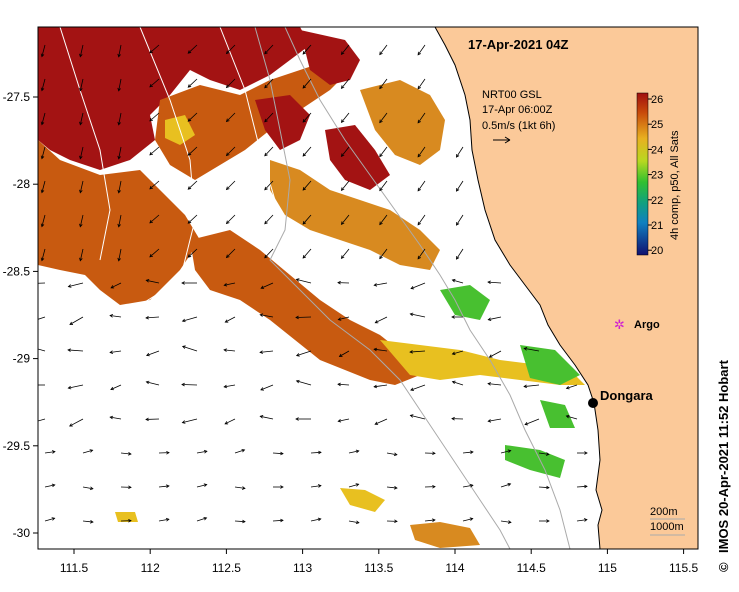  I want to click on copyright-symbol: ©, so click(723, 567).